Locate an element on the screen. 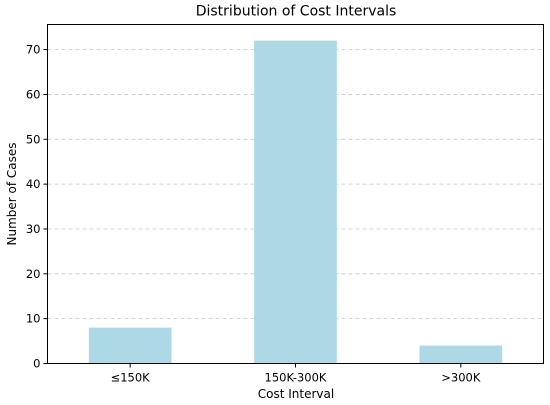  y-axis-ticks: 0 10 20 30 40 50 60 70 is located at coordinates (37, 207).